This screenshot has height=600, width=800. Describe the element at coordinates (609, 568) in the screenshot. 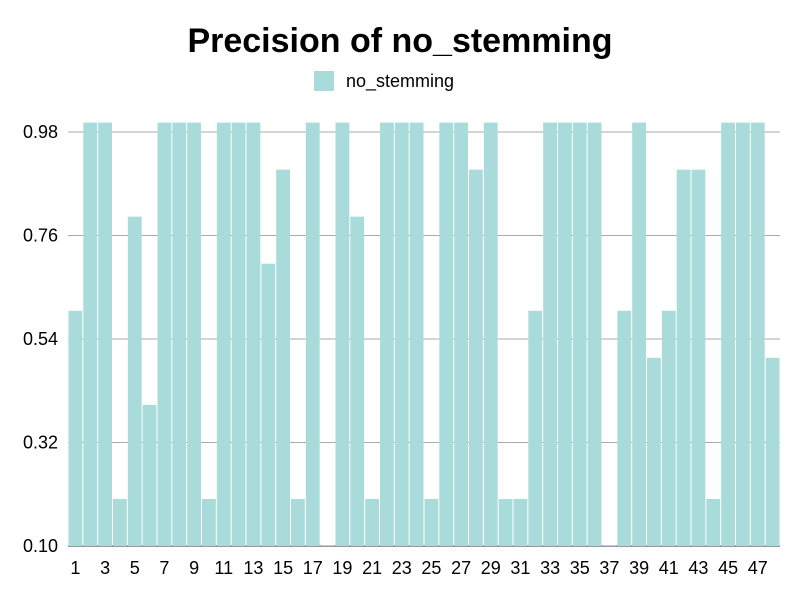

I see `x-tick-label: 37` at that location.